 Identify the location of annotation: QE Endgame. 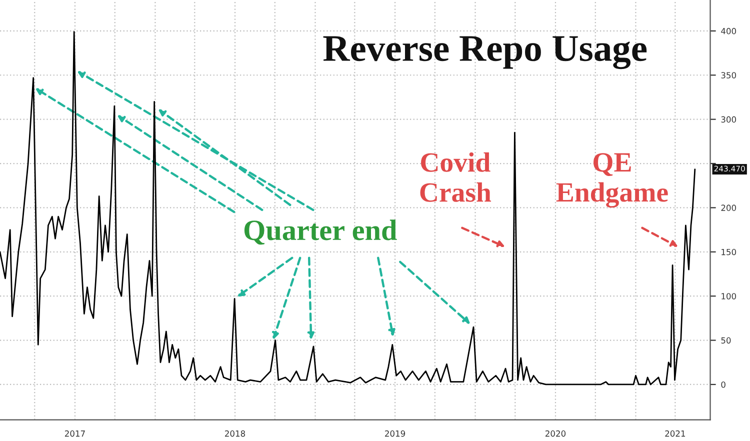
(612, 180).